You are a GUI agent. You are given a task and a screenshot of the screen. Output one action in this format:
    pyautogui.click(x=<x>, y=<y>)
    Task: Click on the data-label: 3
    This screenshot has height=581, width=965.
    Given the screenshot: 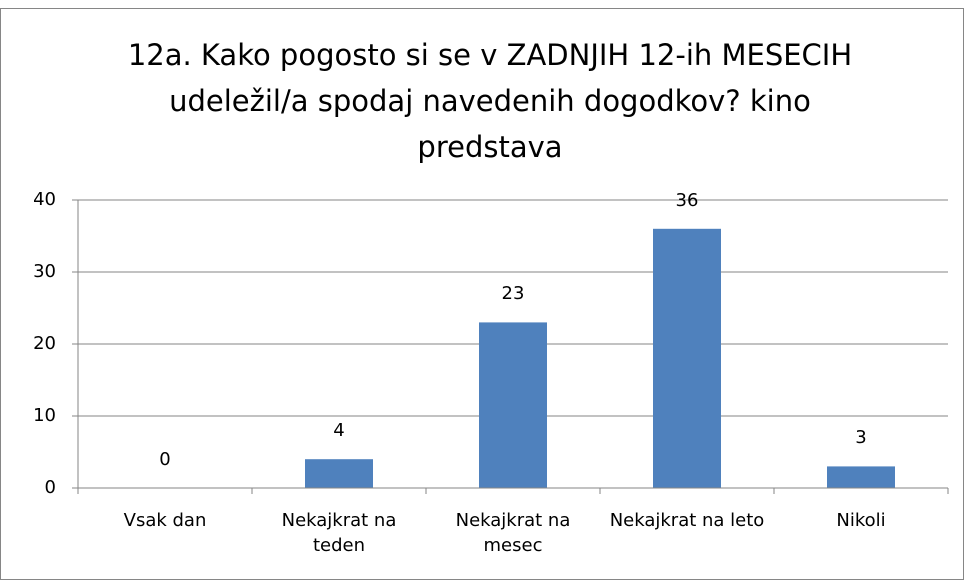 What is the action you would take?
    pyautogui.click(x=861, y=438)
    